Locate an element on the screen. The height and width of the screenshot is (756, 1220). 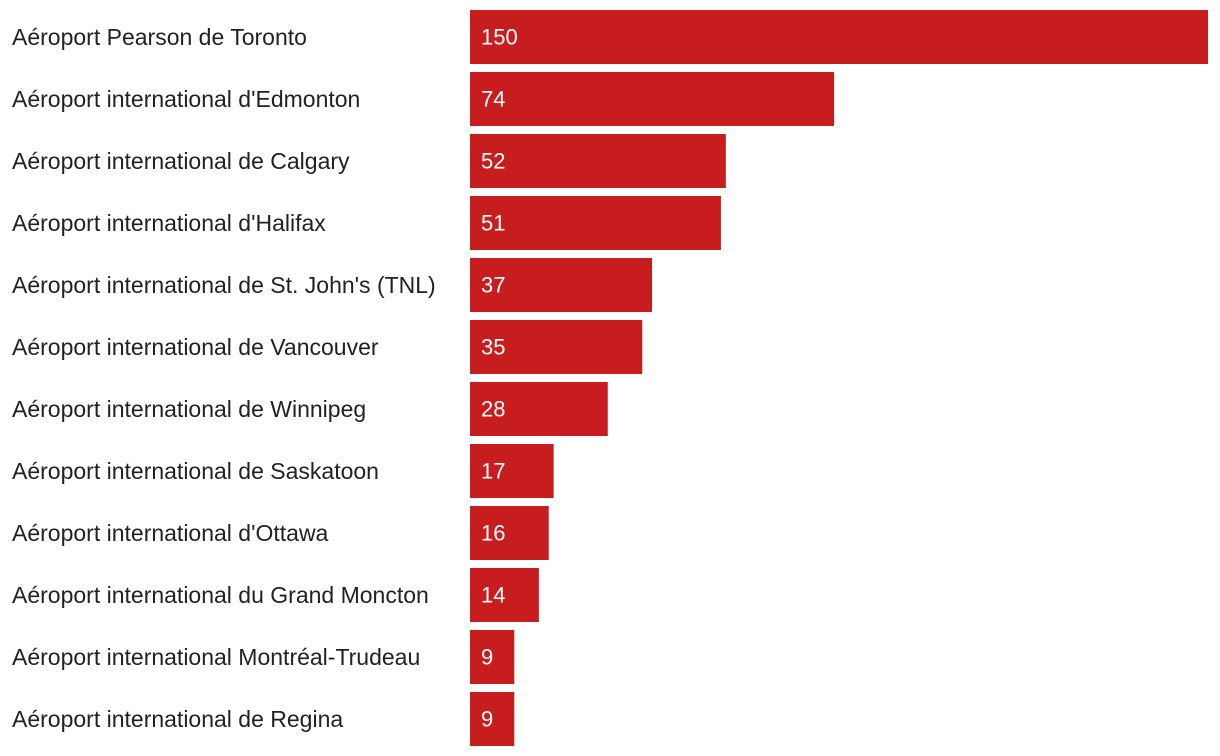
bar-value-label: 16 is located at coordinates (493, 533).